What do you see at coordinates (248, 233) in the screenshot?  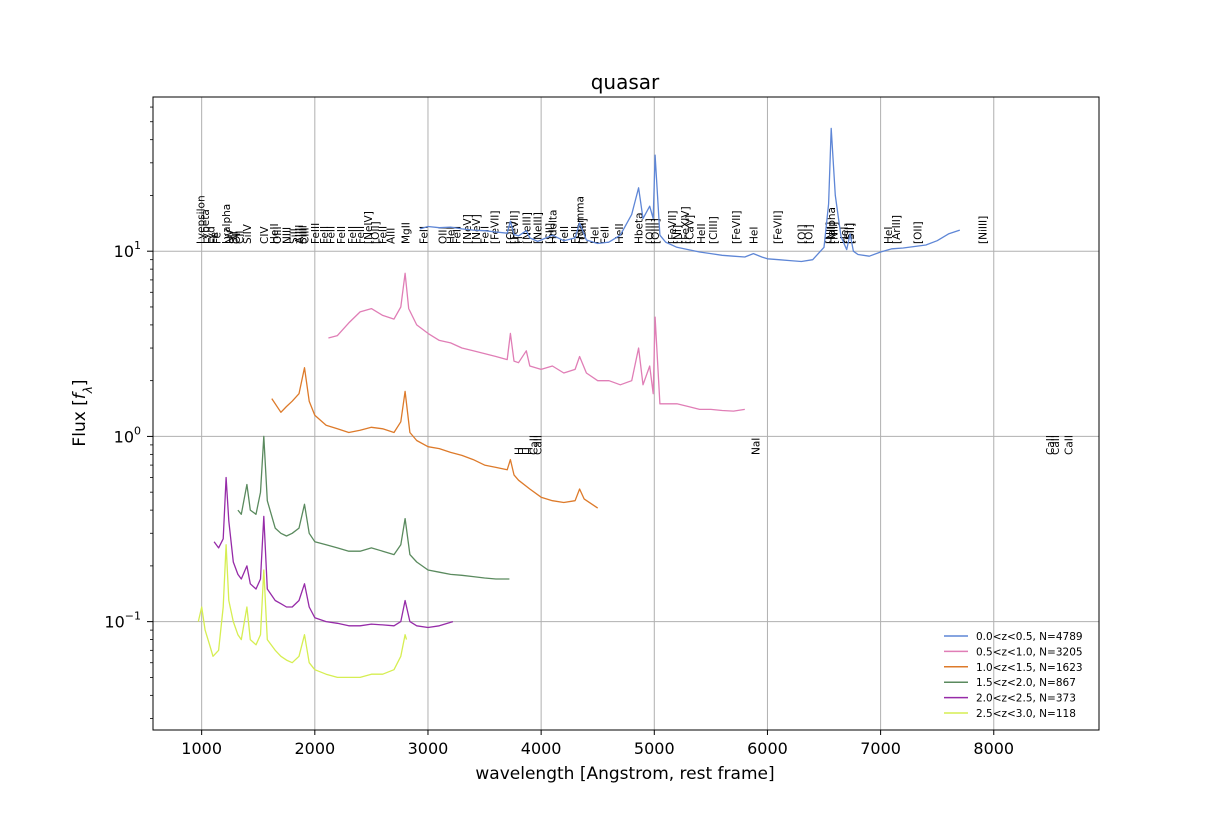 I see `line-label: SiIV` at bounding box center [248, 233].